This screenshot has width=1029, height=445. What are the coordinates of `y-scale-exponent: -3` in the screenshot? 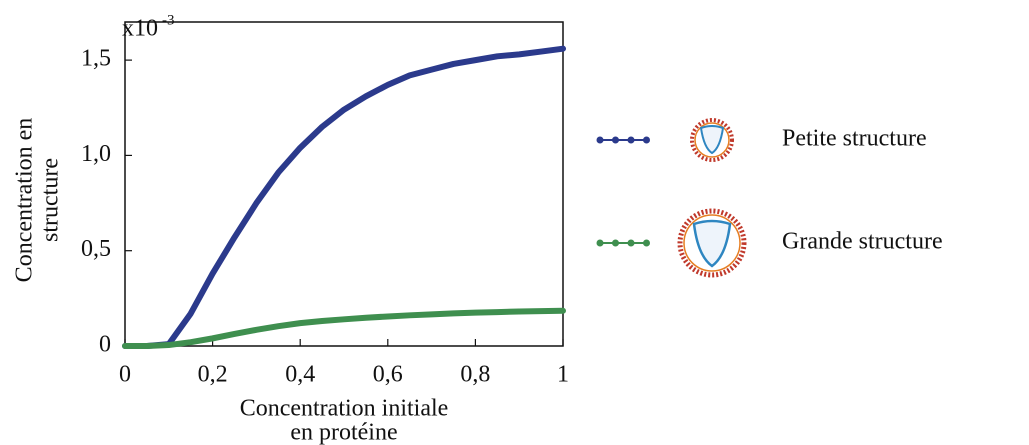 It's located at (168, 20).